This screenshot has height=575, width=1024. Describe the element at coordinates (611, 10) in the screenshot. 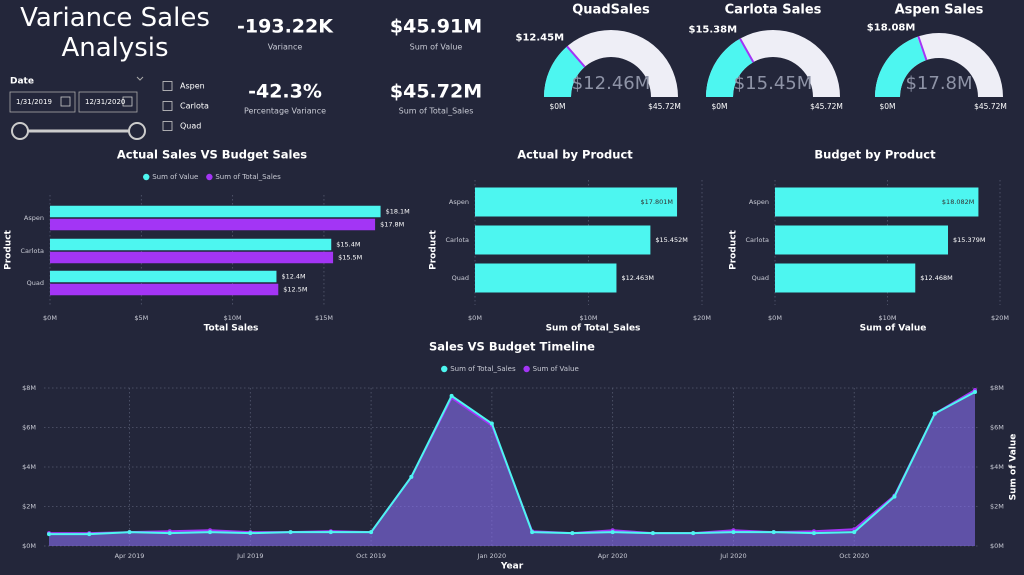

I see `gauge-title: QuadSales` at that location.